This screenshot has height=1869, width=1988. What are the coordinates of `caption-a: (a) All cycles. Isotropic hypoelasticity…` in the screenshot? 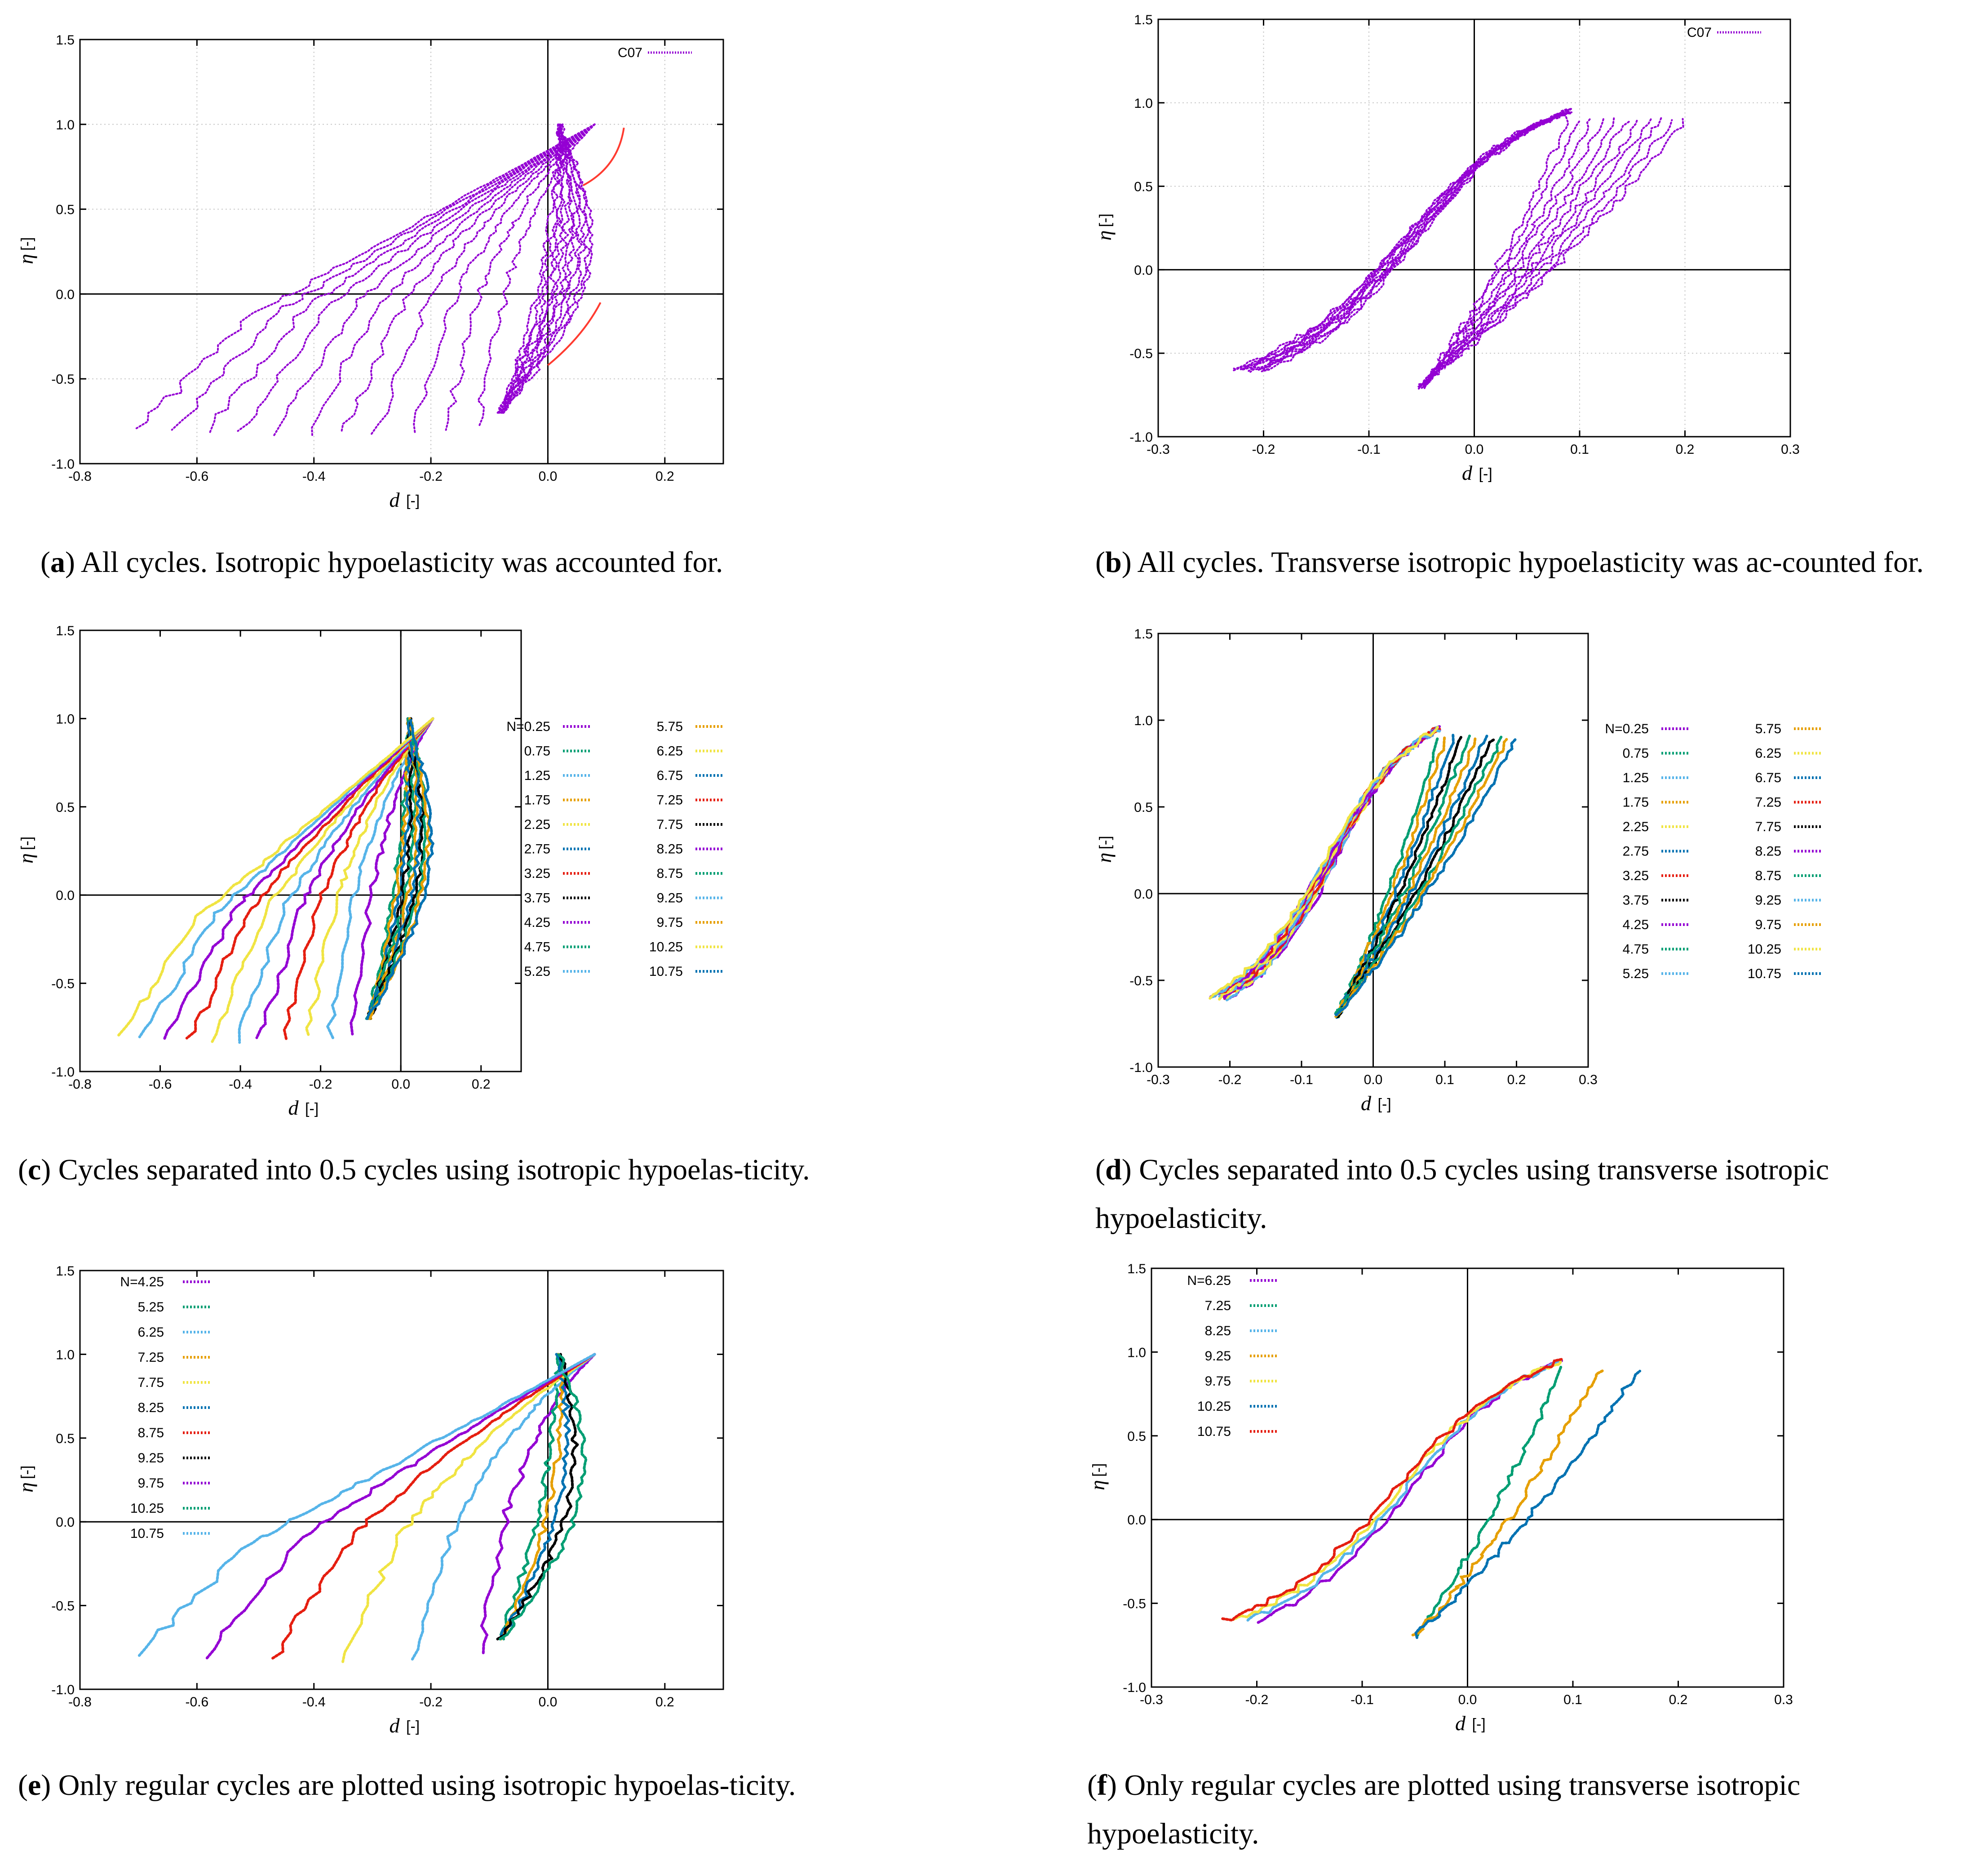 It's located at (381, 563).